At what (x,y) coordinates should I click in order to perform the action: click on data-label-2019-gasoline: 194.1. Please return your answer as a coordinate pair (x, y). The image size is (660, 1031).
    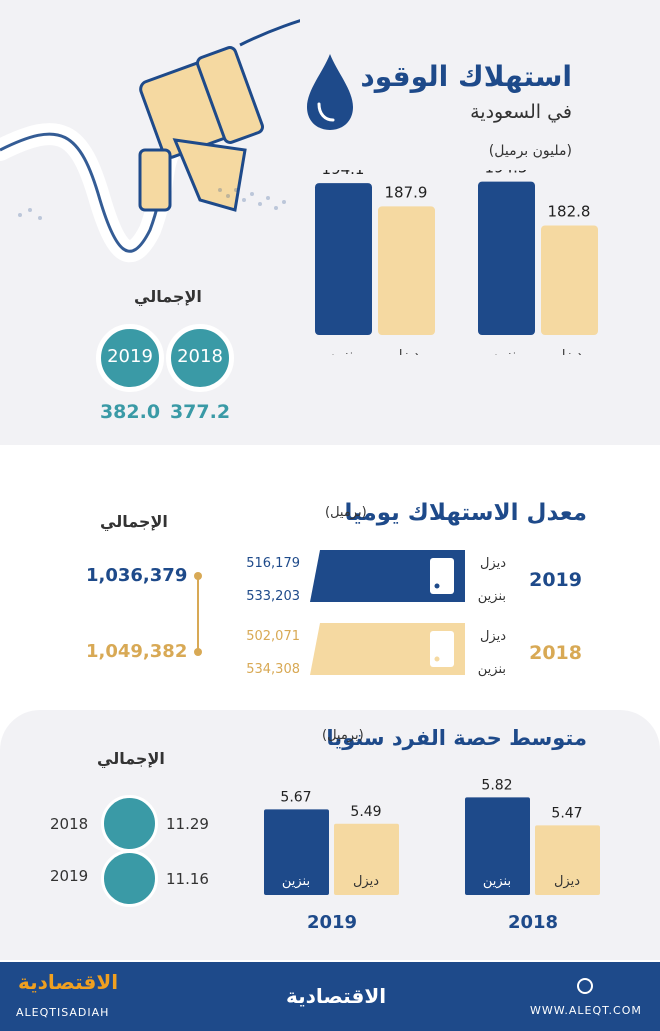
    Looking at the image, I should click on (343, 174).